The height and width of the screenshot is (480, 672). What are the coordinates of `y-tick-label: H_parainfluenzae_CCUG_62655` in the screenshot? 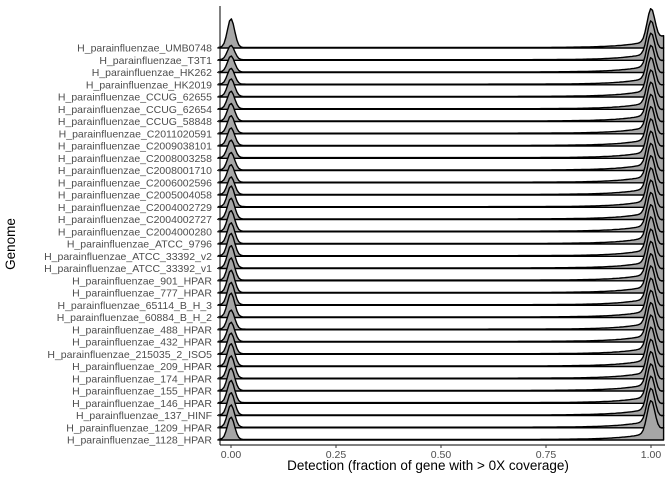 It's located at (135, 98).